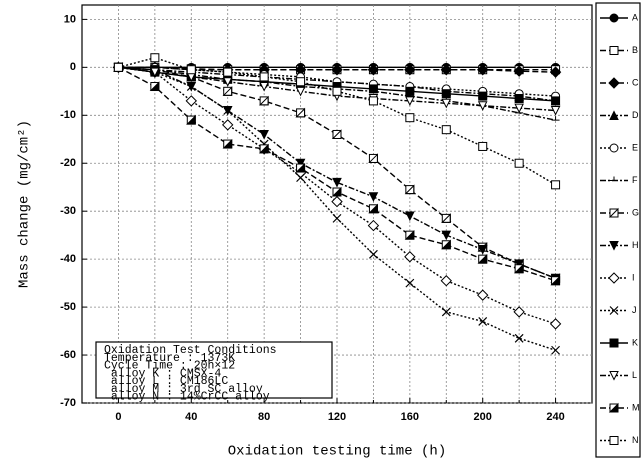 Image resolution: width=642 pixels, height=463 pixels. What do you see at coordinates (70, 19) in the screenshot?
I see `y-tick-label: 10` at bounding box center [70, 19].